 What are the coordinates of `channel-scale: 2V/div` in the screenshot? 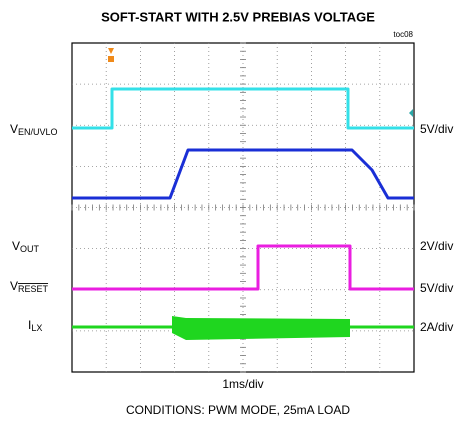 It's located at (436, 246).